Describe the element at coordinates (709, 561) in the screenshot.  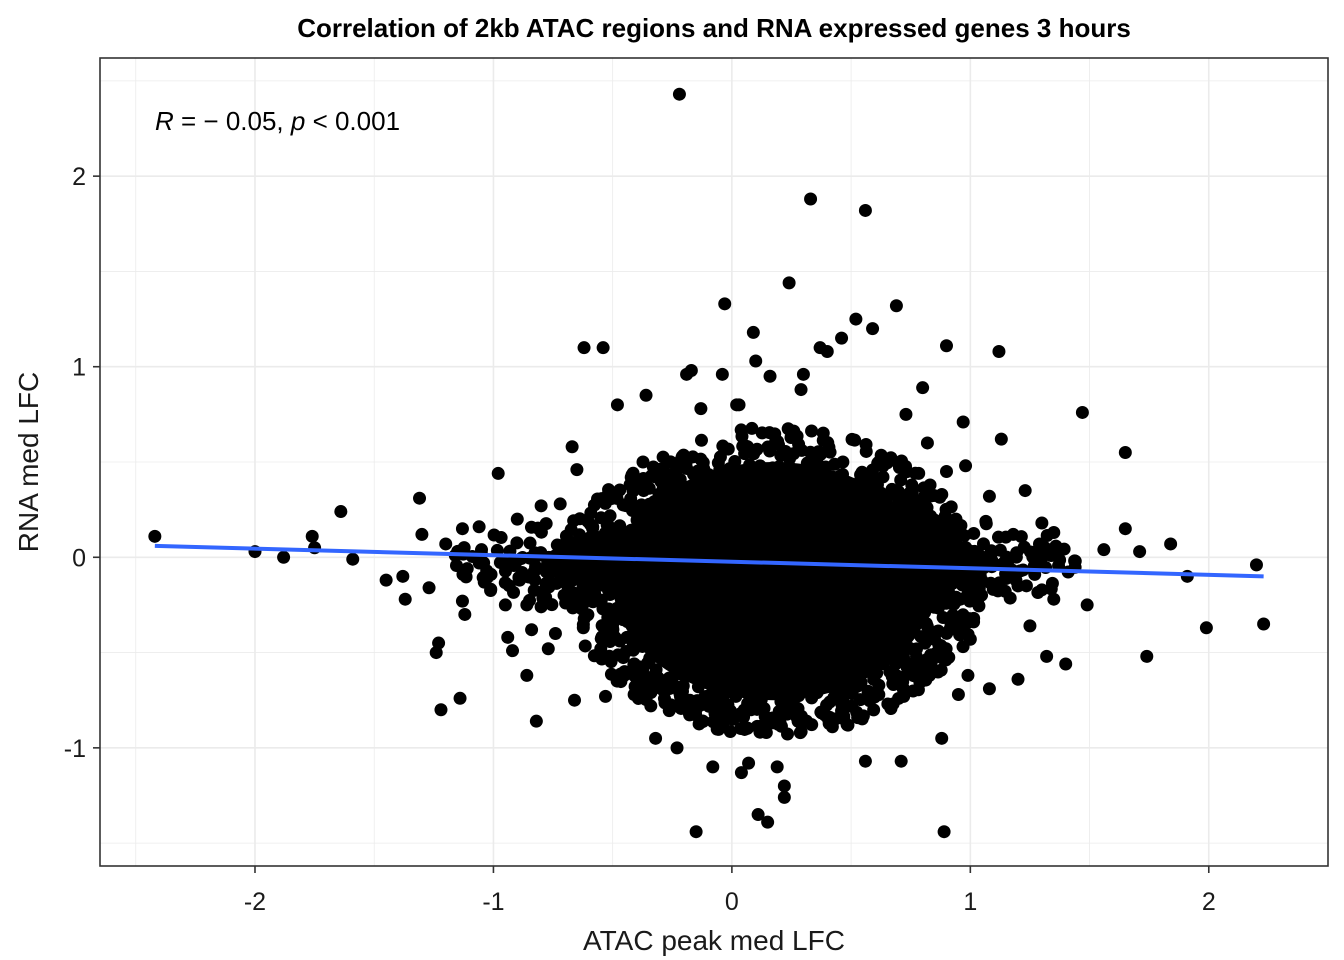
I see `regression-line` at that location.